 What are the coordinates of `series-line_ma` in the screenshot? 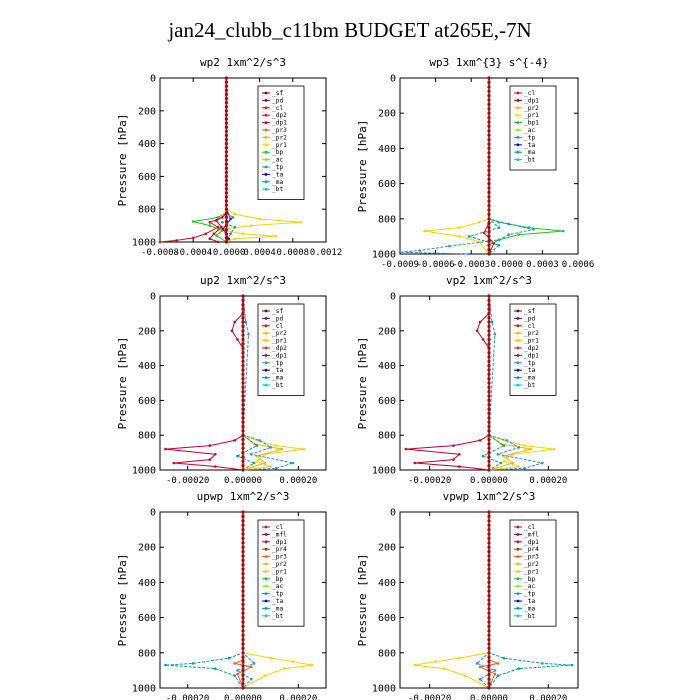 It's located at (530, 600).